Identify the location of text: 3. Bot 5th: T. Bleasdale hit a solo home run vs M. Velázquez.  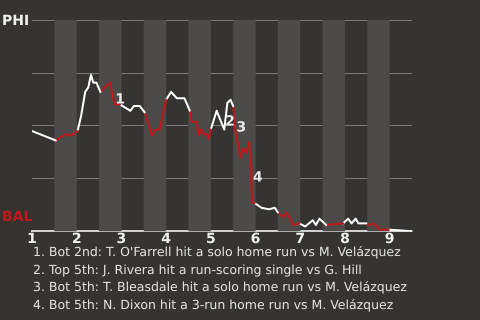
(220, 287).